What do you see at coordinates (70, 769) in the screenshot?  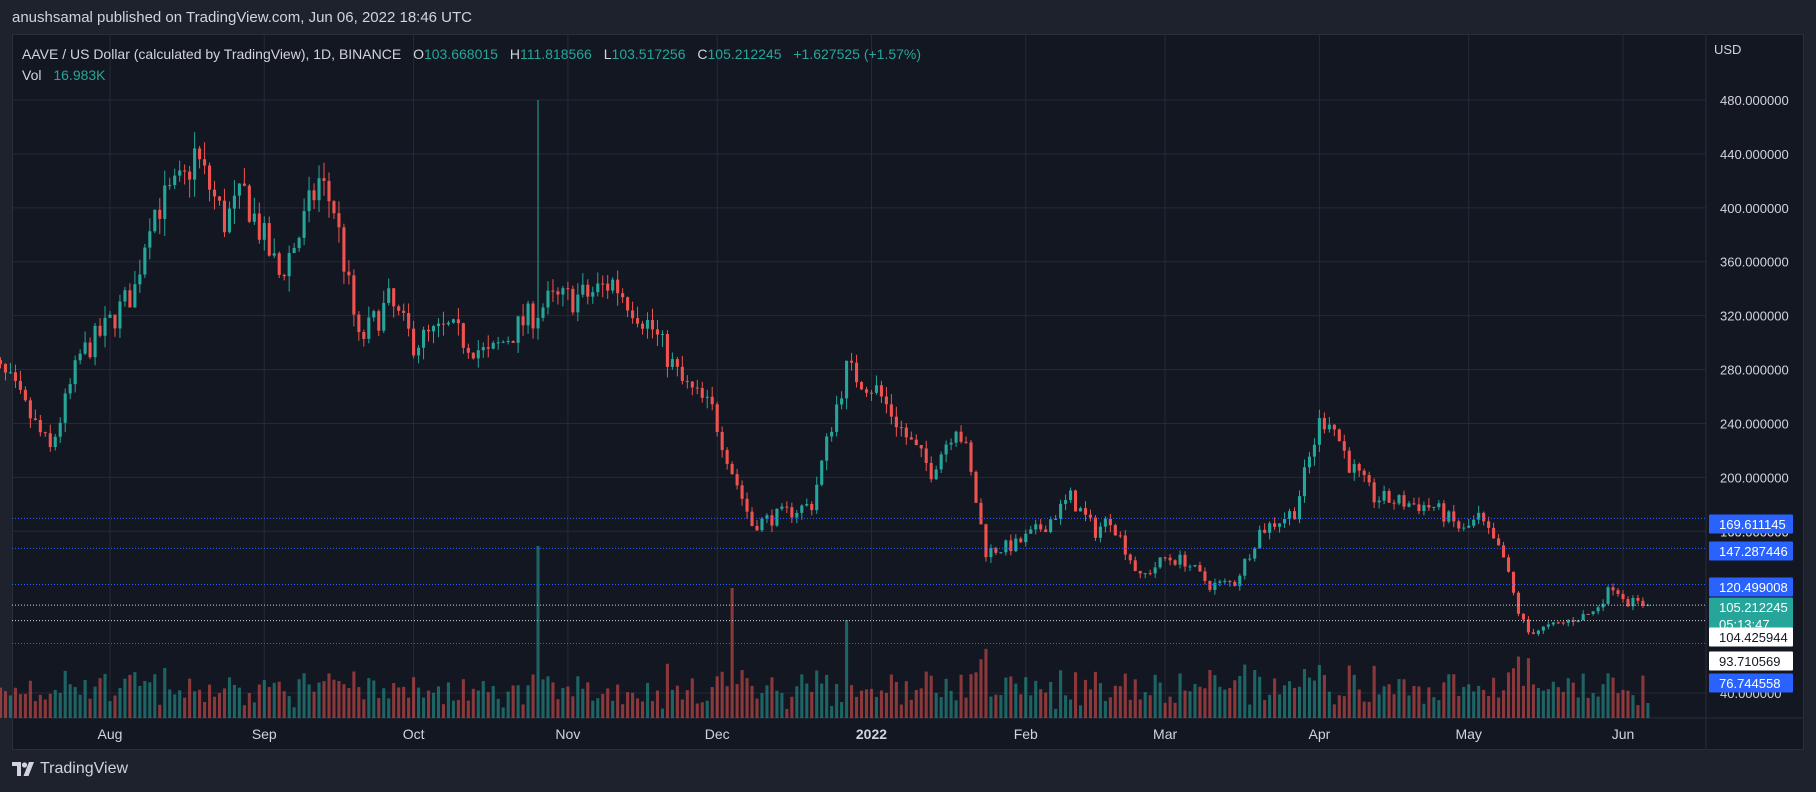 I see `tradingview-logo: TradingView` at bounding box center [70, 769].